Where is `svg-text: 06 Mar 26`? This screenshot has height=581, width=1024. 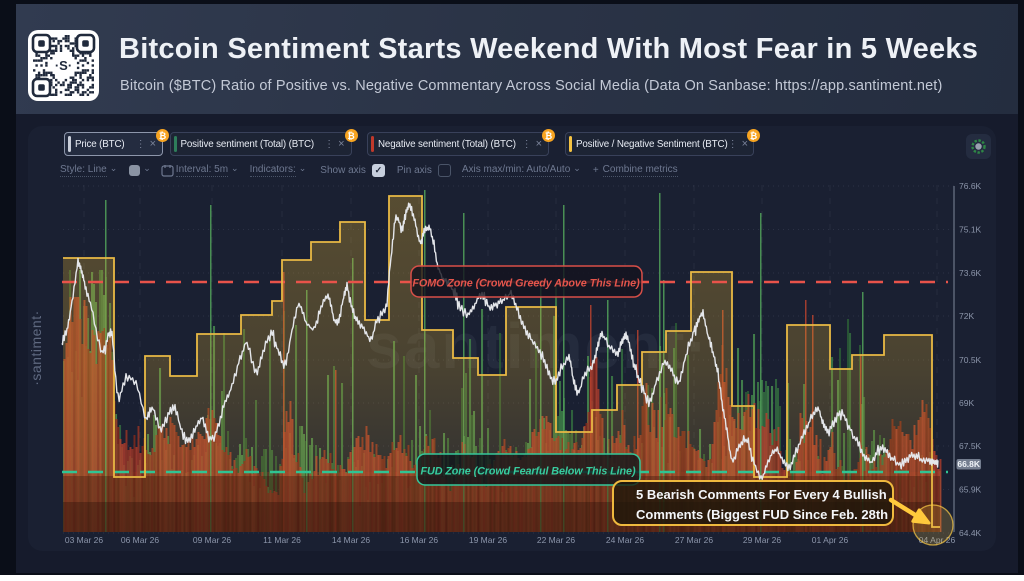
svg-text: 06 Mar 26 is located at coordinates (140, 540).